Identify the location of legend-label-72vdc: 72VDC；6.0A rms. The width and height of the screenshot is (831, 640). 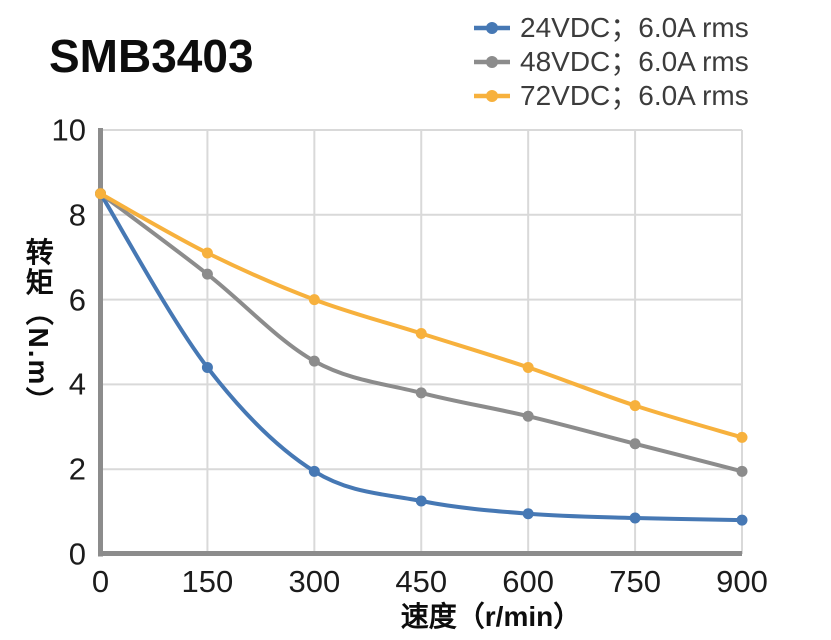
(634, 95).